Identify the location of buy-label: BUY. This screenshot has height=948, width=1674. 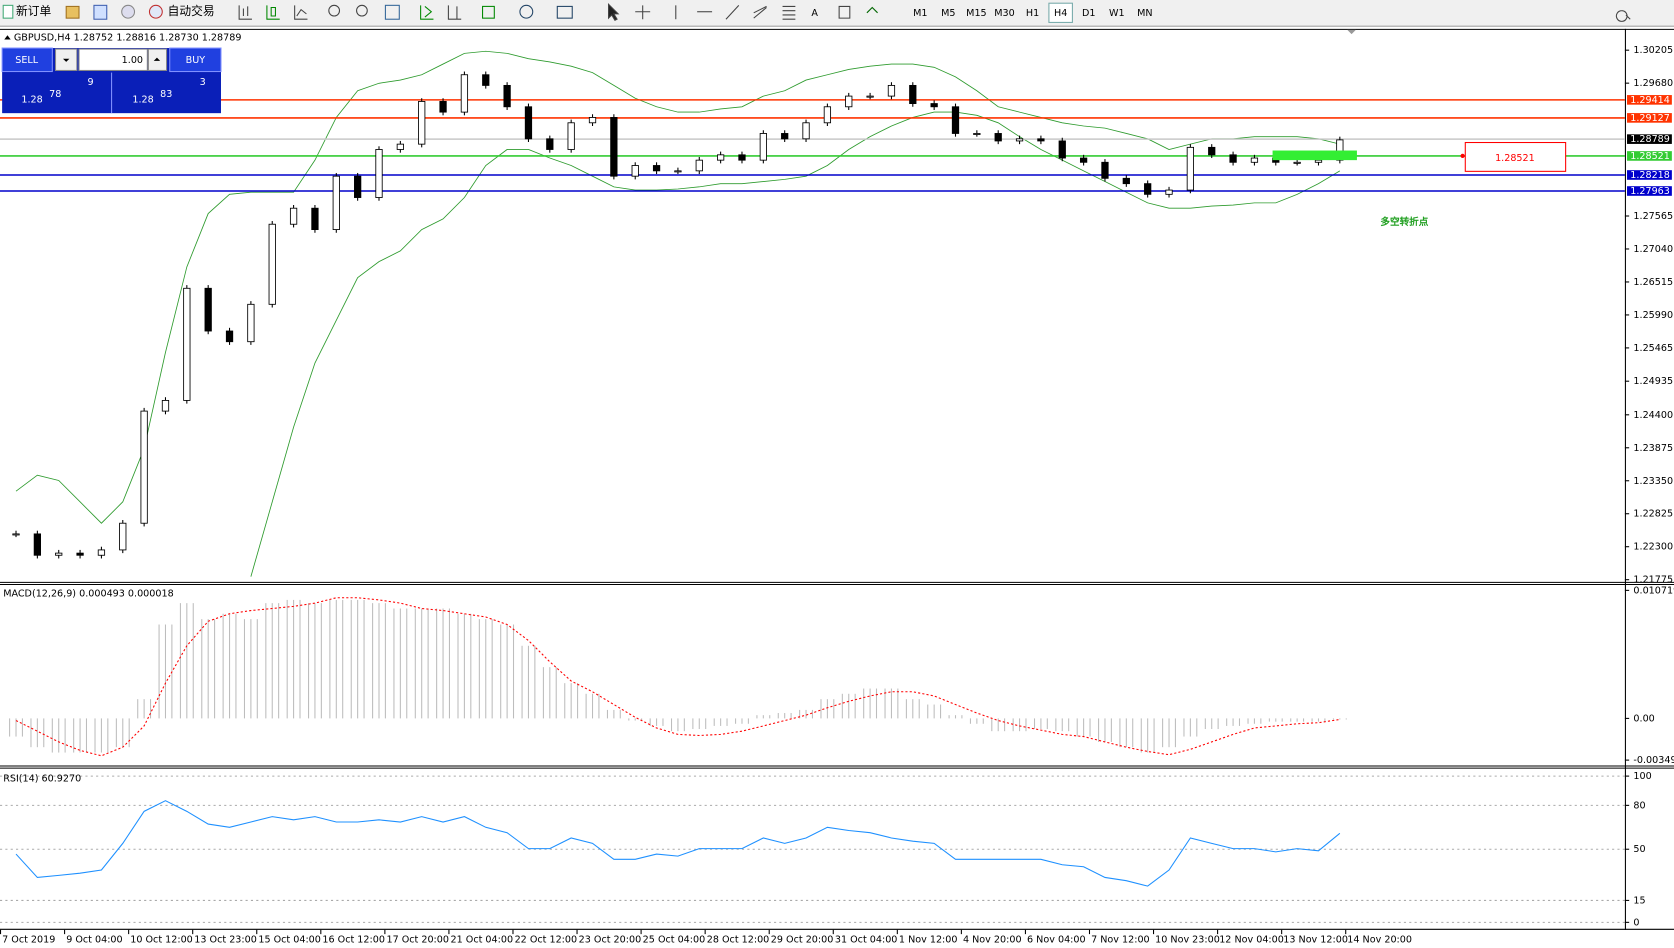
(196, 60).